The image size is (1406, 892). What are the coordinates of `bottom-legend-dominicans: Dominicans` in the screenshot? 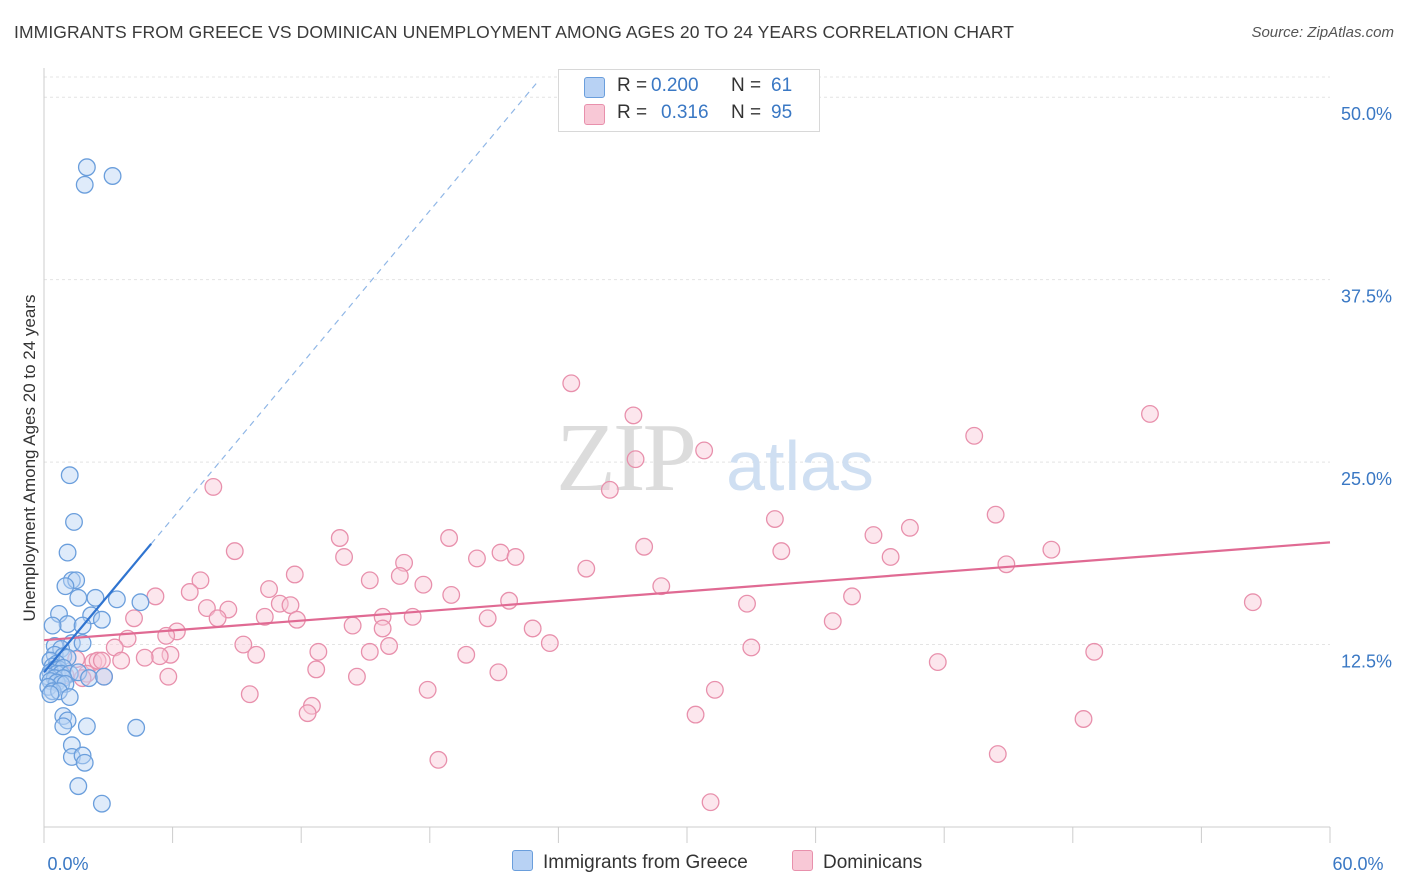 It's located at (857, 862).